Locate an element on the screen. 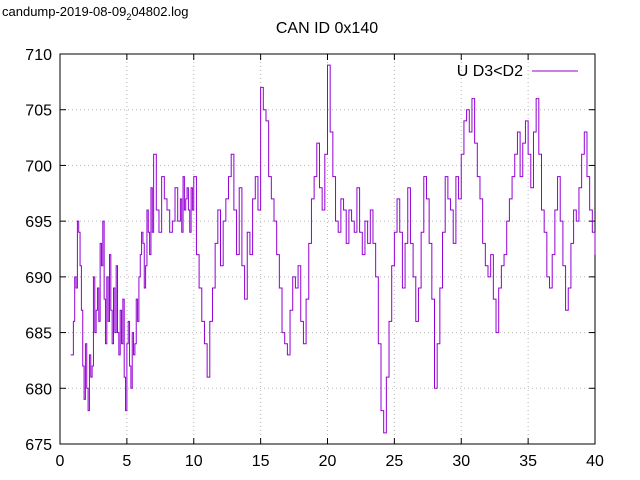 This screenshot has height=480, width=640. x-tick-label: 15 is located at coordinates (261, 461).